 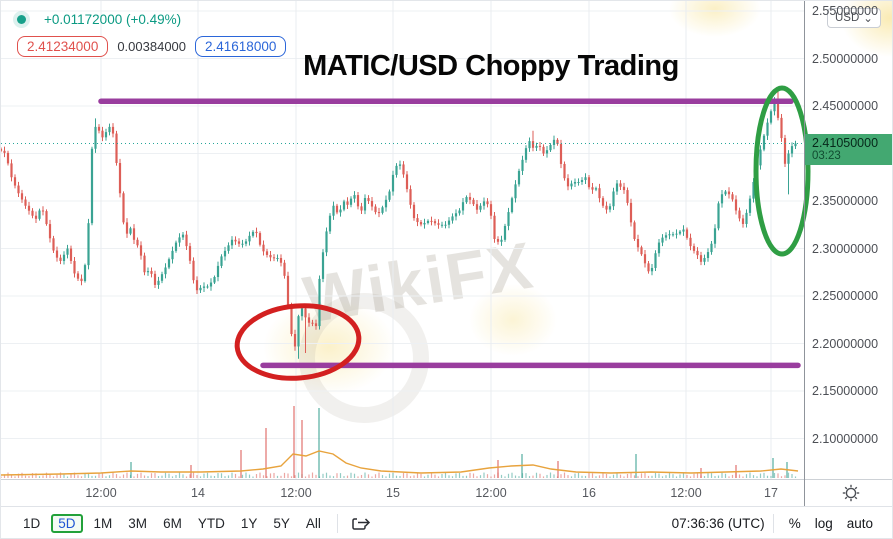 I want to click on price-tick-label: 2.15000000, so click(x=845, y=391).